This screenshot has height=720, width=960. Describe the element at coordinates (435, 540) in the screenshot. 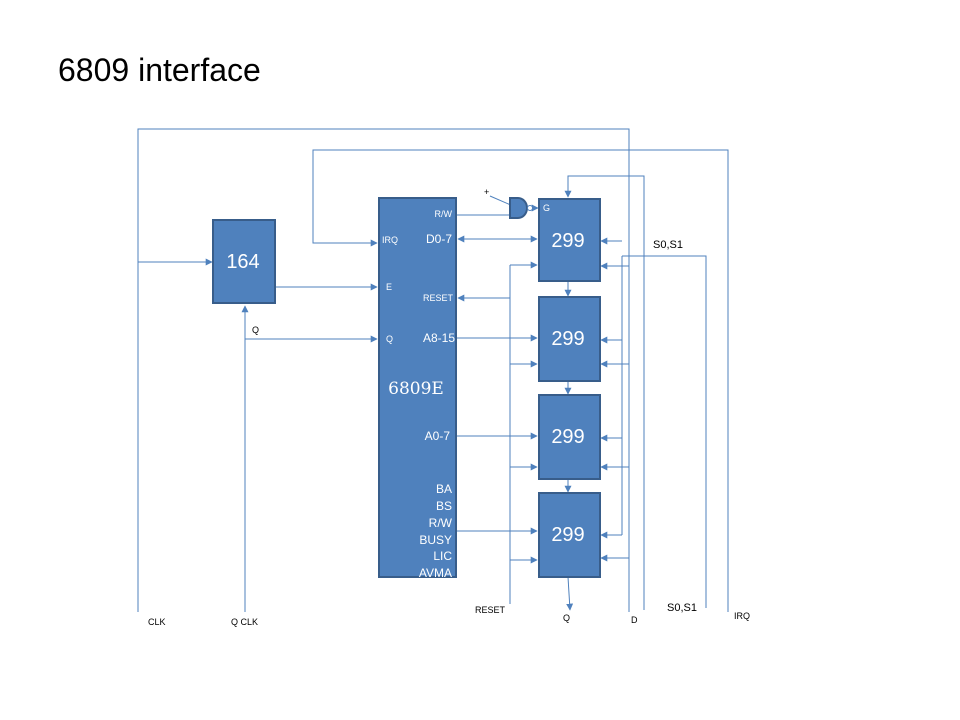

I see `cpu-pin-busy: BUSY` at that location.